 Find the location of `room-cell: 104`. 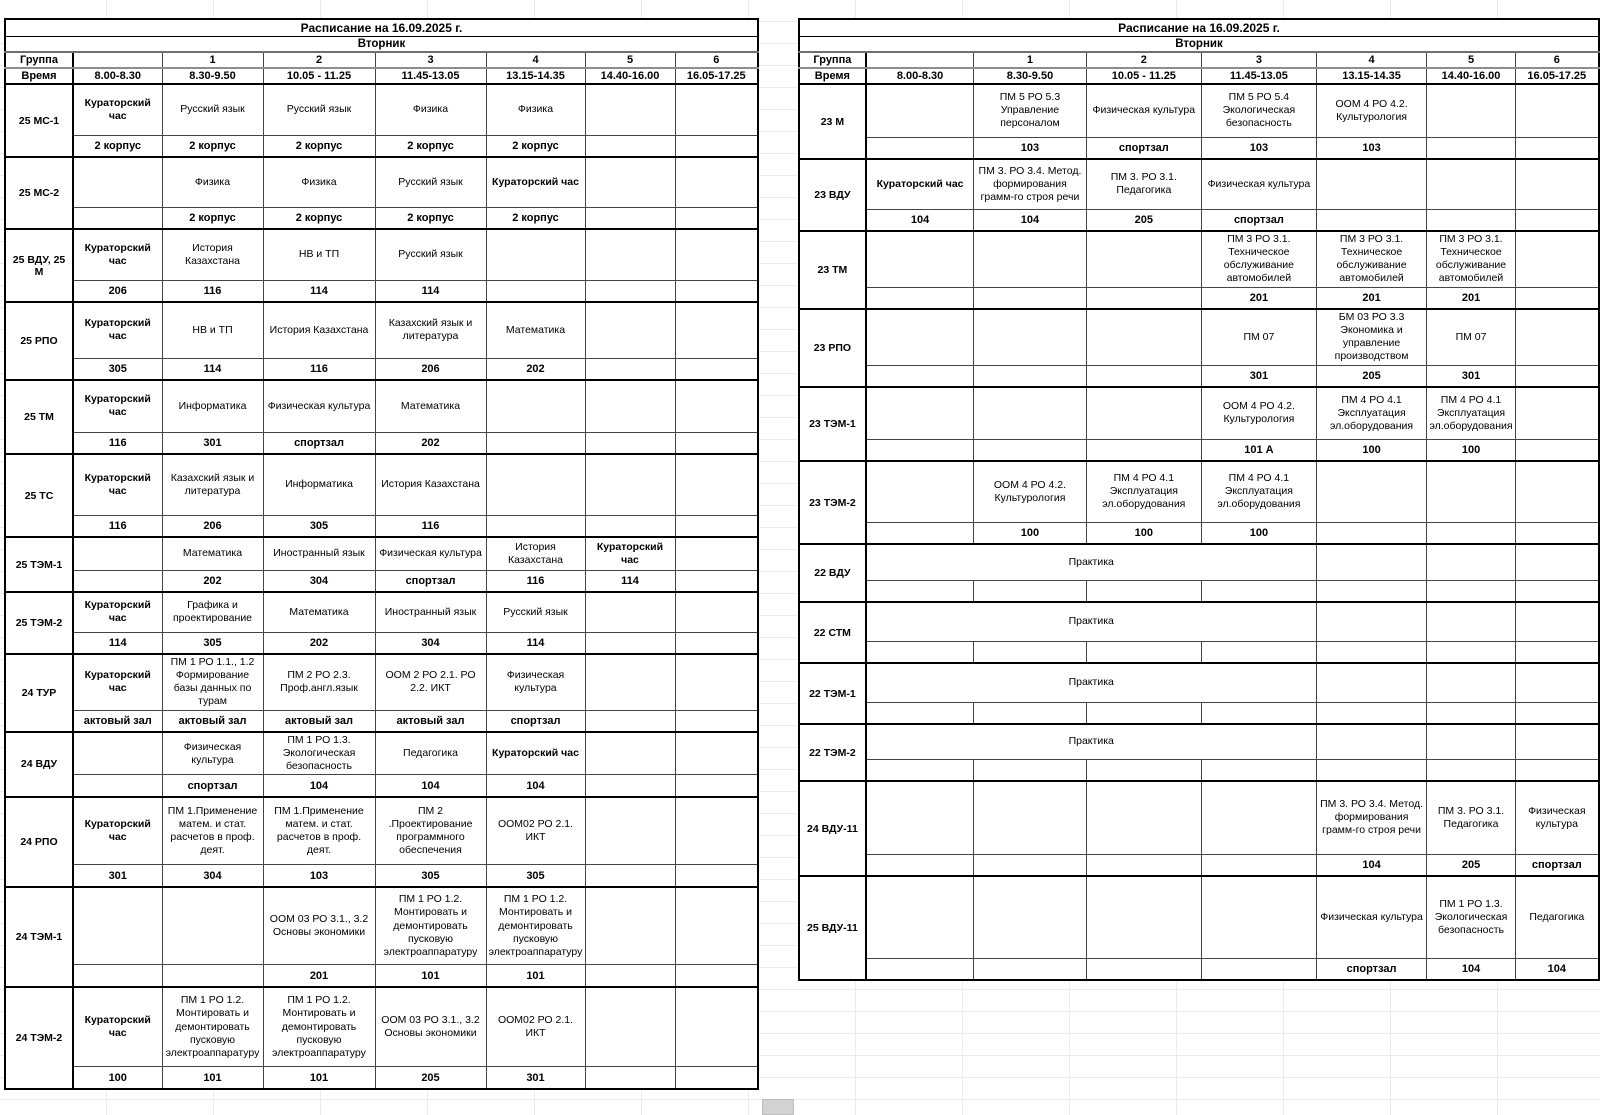

room-cell: 104 is located at coordinates (1371, 865).